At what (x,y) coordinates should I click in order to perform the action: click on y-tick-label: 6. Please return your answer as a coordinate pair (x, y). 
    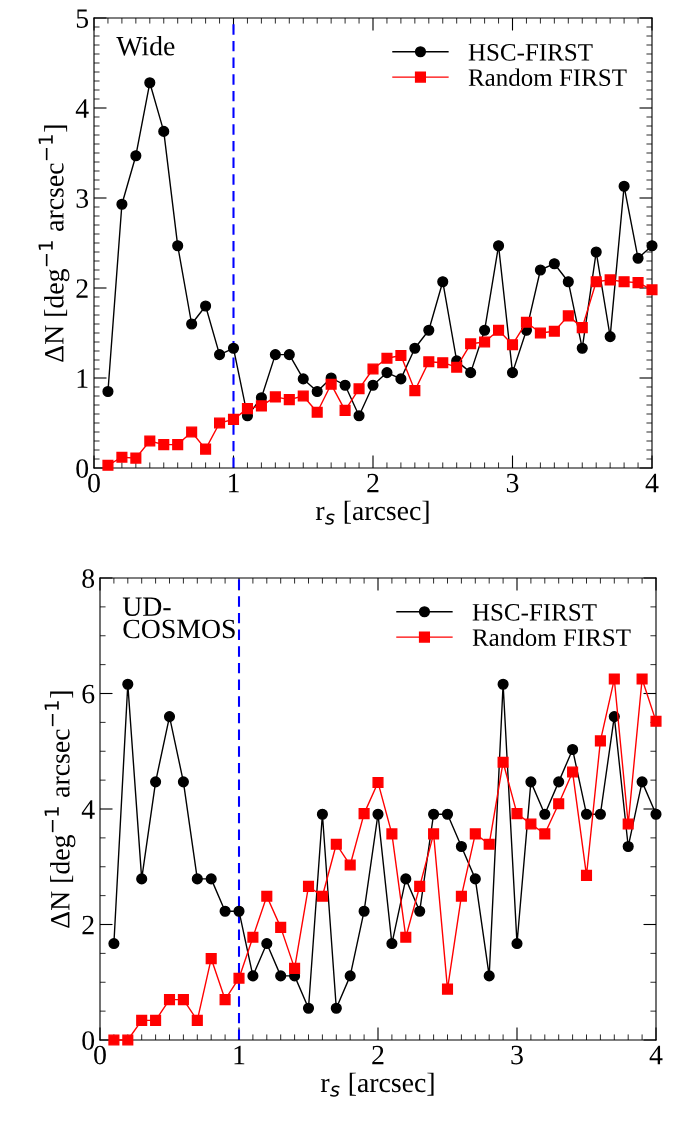
    Looking at the image, I should click on (88, 694).